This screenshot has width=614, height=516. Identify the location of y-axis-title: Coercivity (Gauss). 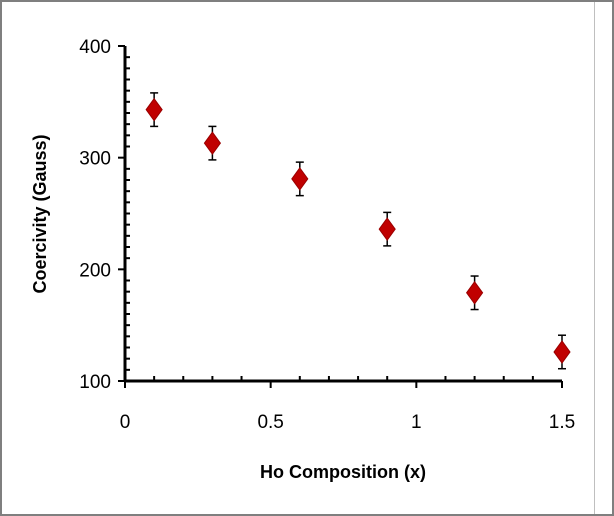
(40, 213).